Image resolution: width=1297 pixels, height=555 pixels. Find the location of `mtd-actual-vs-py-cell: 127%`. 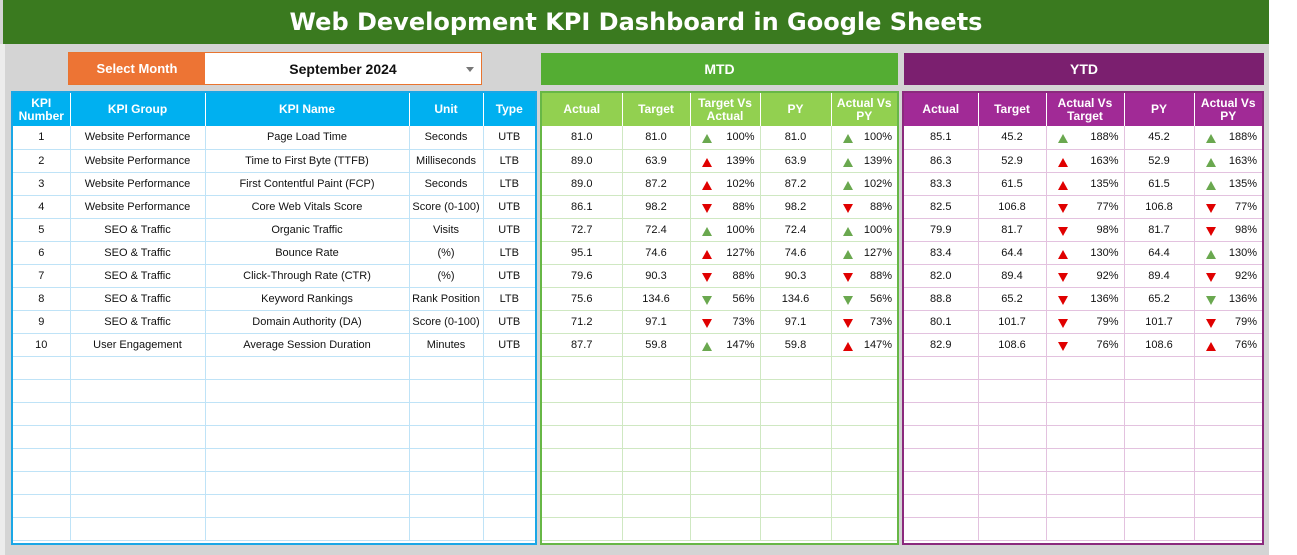

mtd-actual-vs-py-cell: 127% is located at coordinates (864, 253).